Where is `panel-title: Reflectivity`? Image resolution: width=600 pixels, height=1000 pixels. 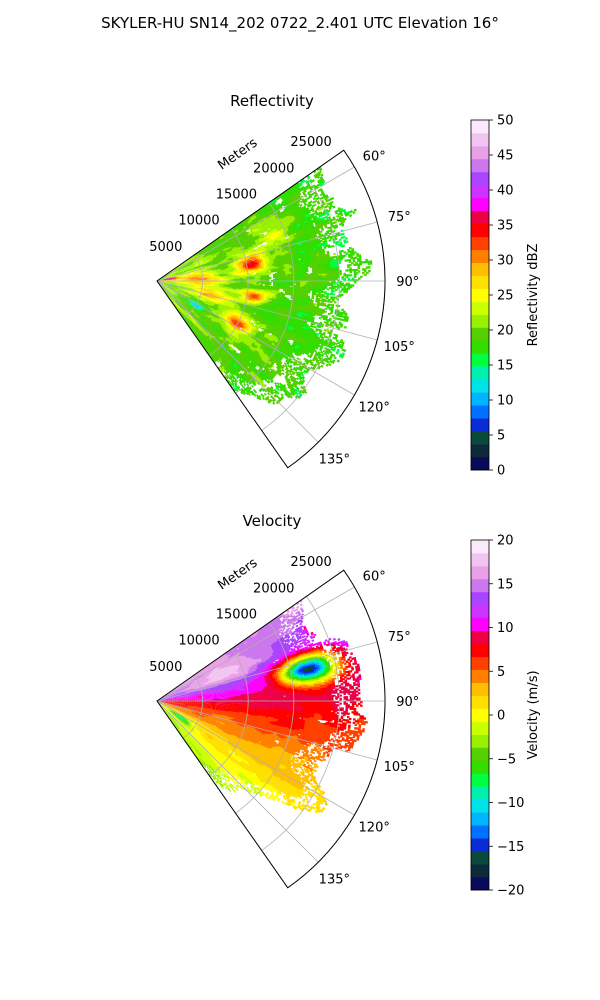 panel-title: Reflectivity is located at coordinates (272, 101).